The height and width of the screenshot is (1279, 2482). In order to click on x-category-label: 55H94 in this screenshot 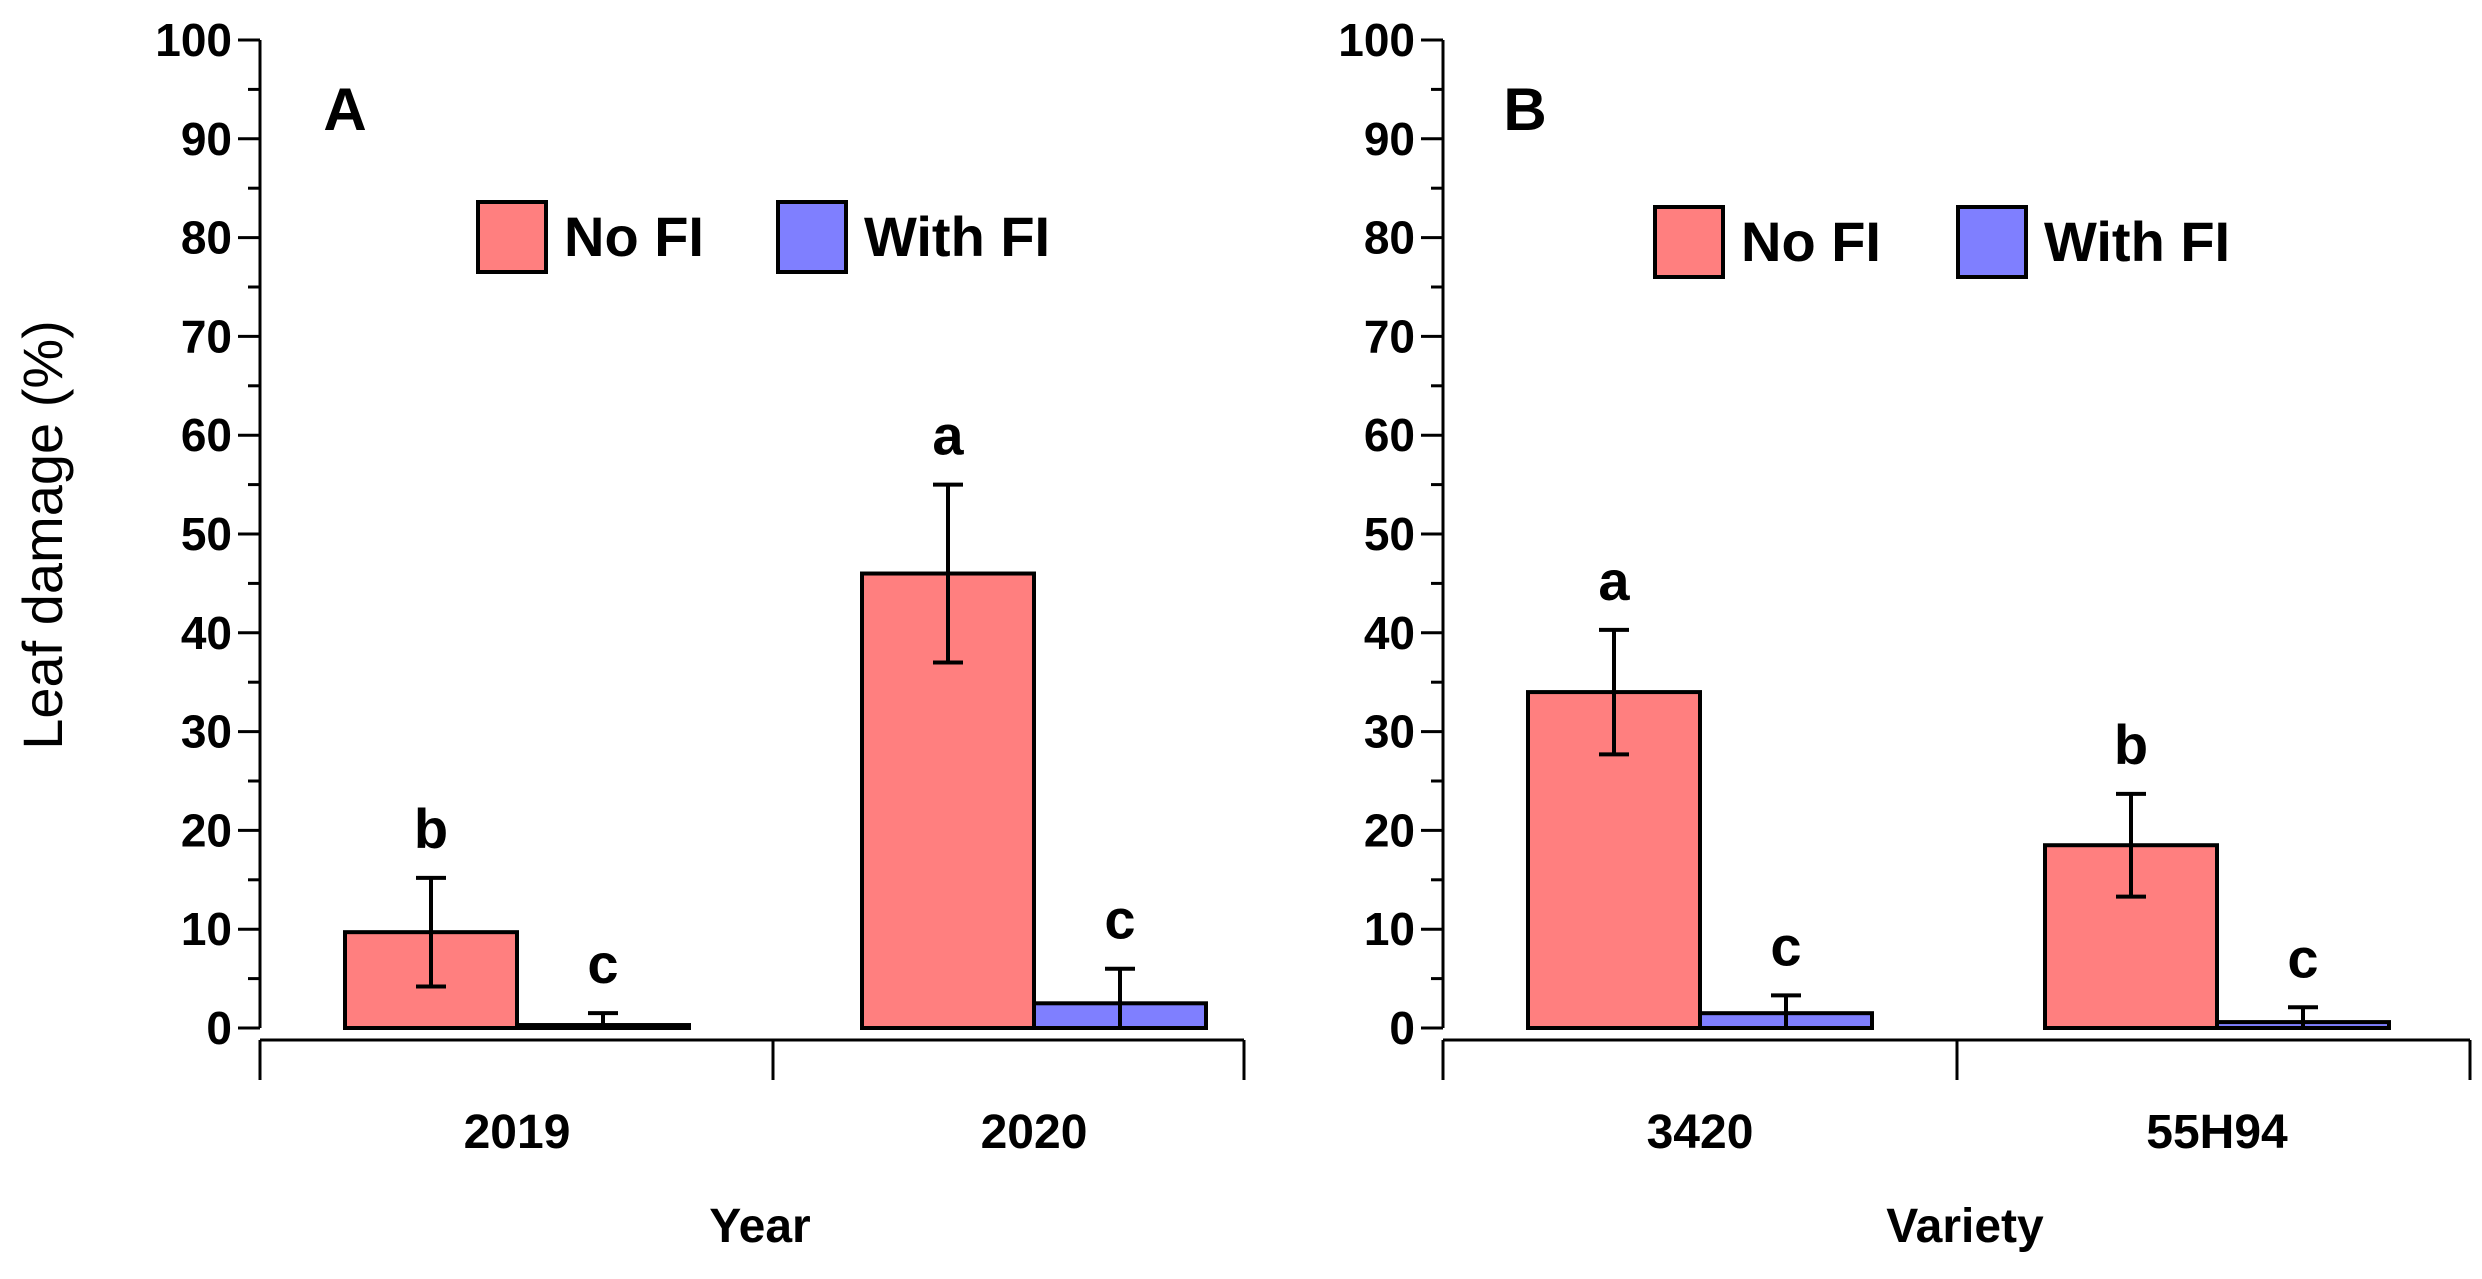, I will do `click(2217, 1132)`.